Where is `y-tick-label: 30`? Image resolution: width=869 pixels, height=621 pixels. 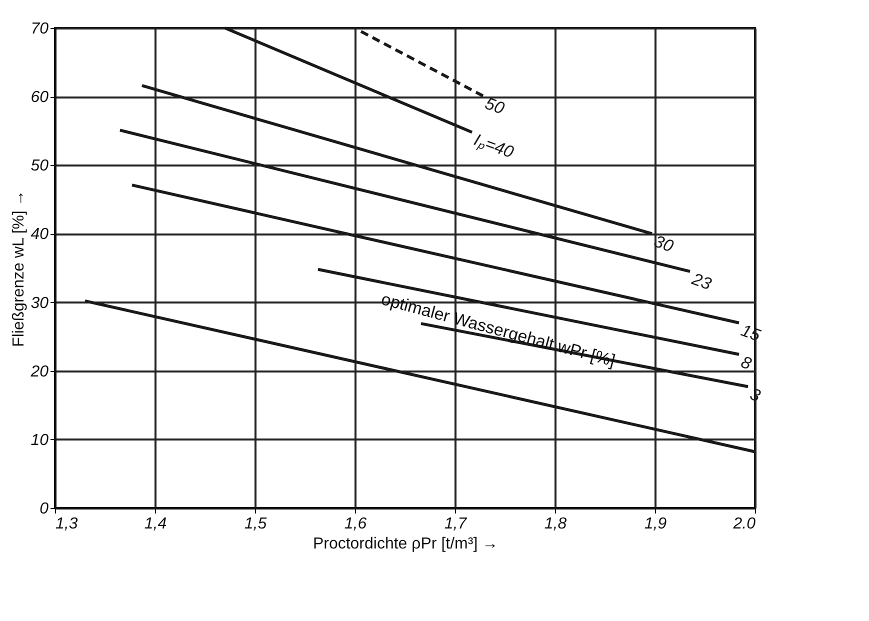
y-tick-label: 30 is located at coordinates (39, 303).